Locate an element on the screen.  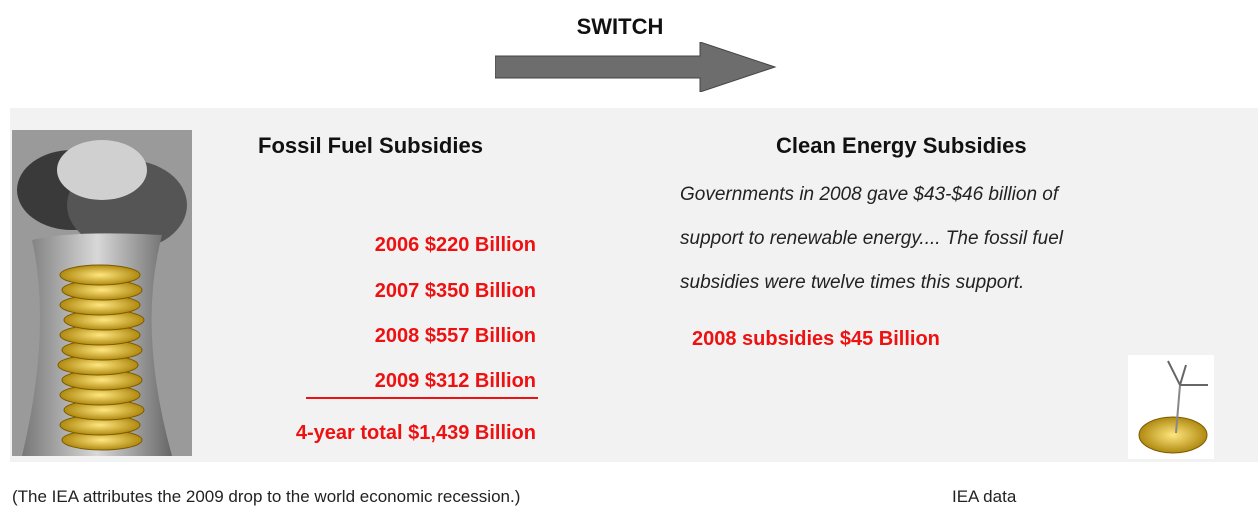
clean-highlight: 2008 subsidies $45 Billion is located at coordinates (816, 339).